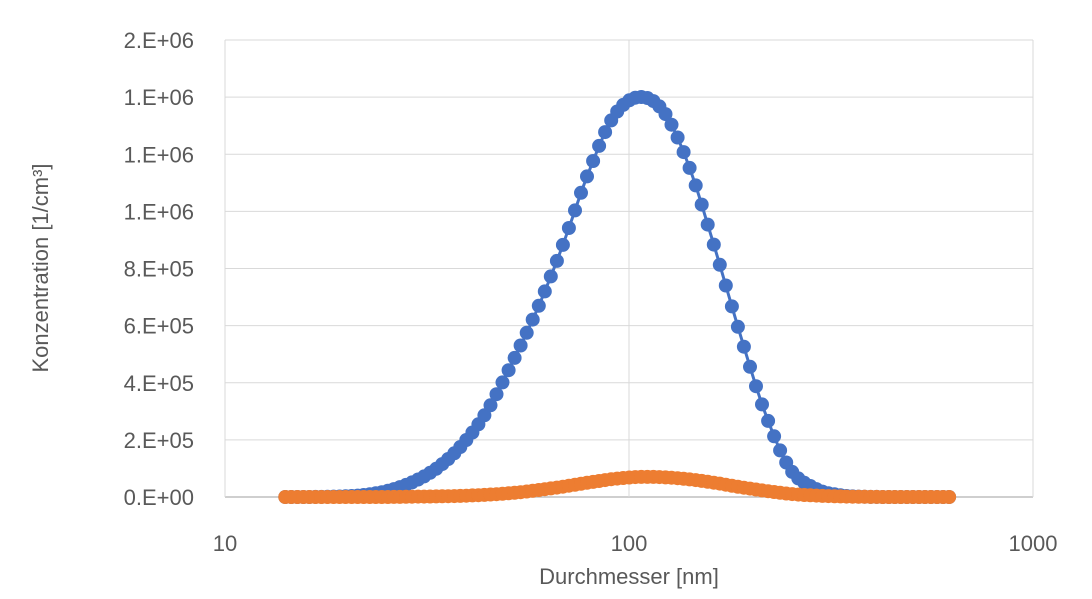  Describe the element at coordinates (159, 497) in the screenshot. I see `y-tick-label: 0.E+00` at that location.